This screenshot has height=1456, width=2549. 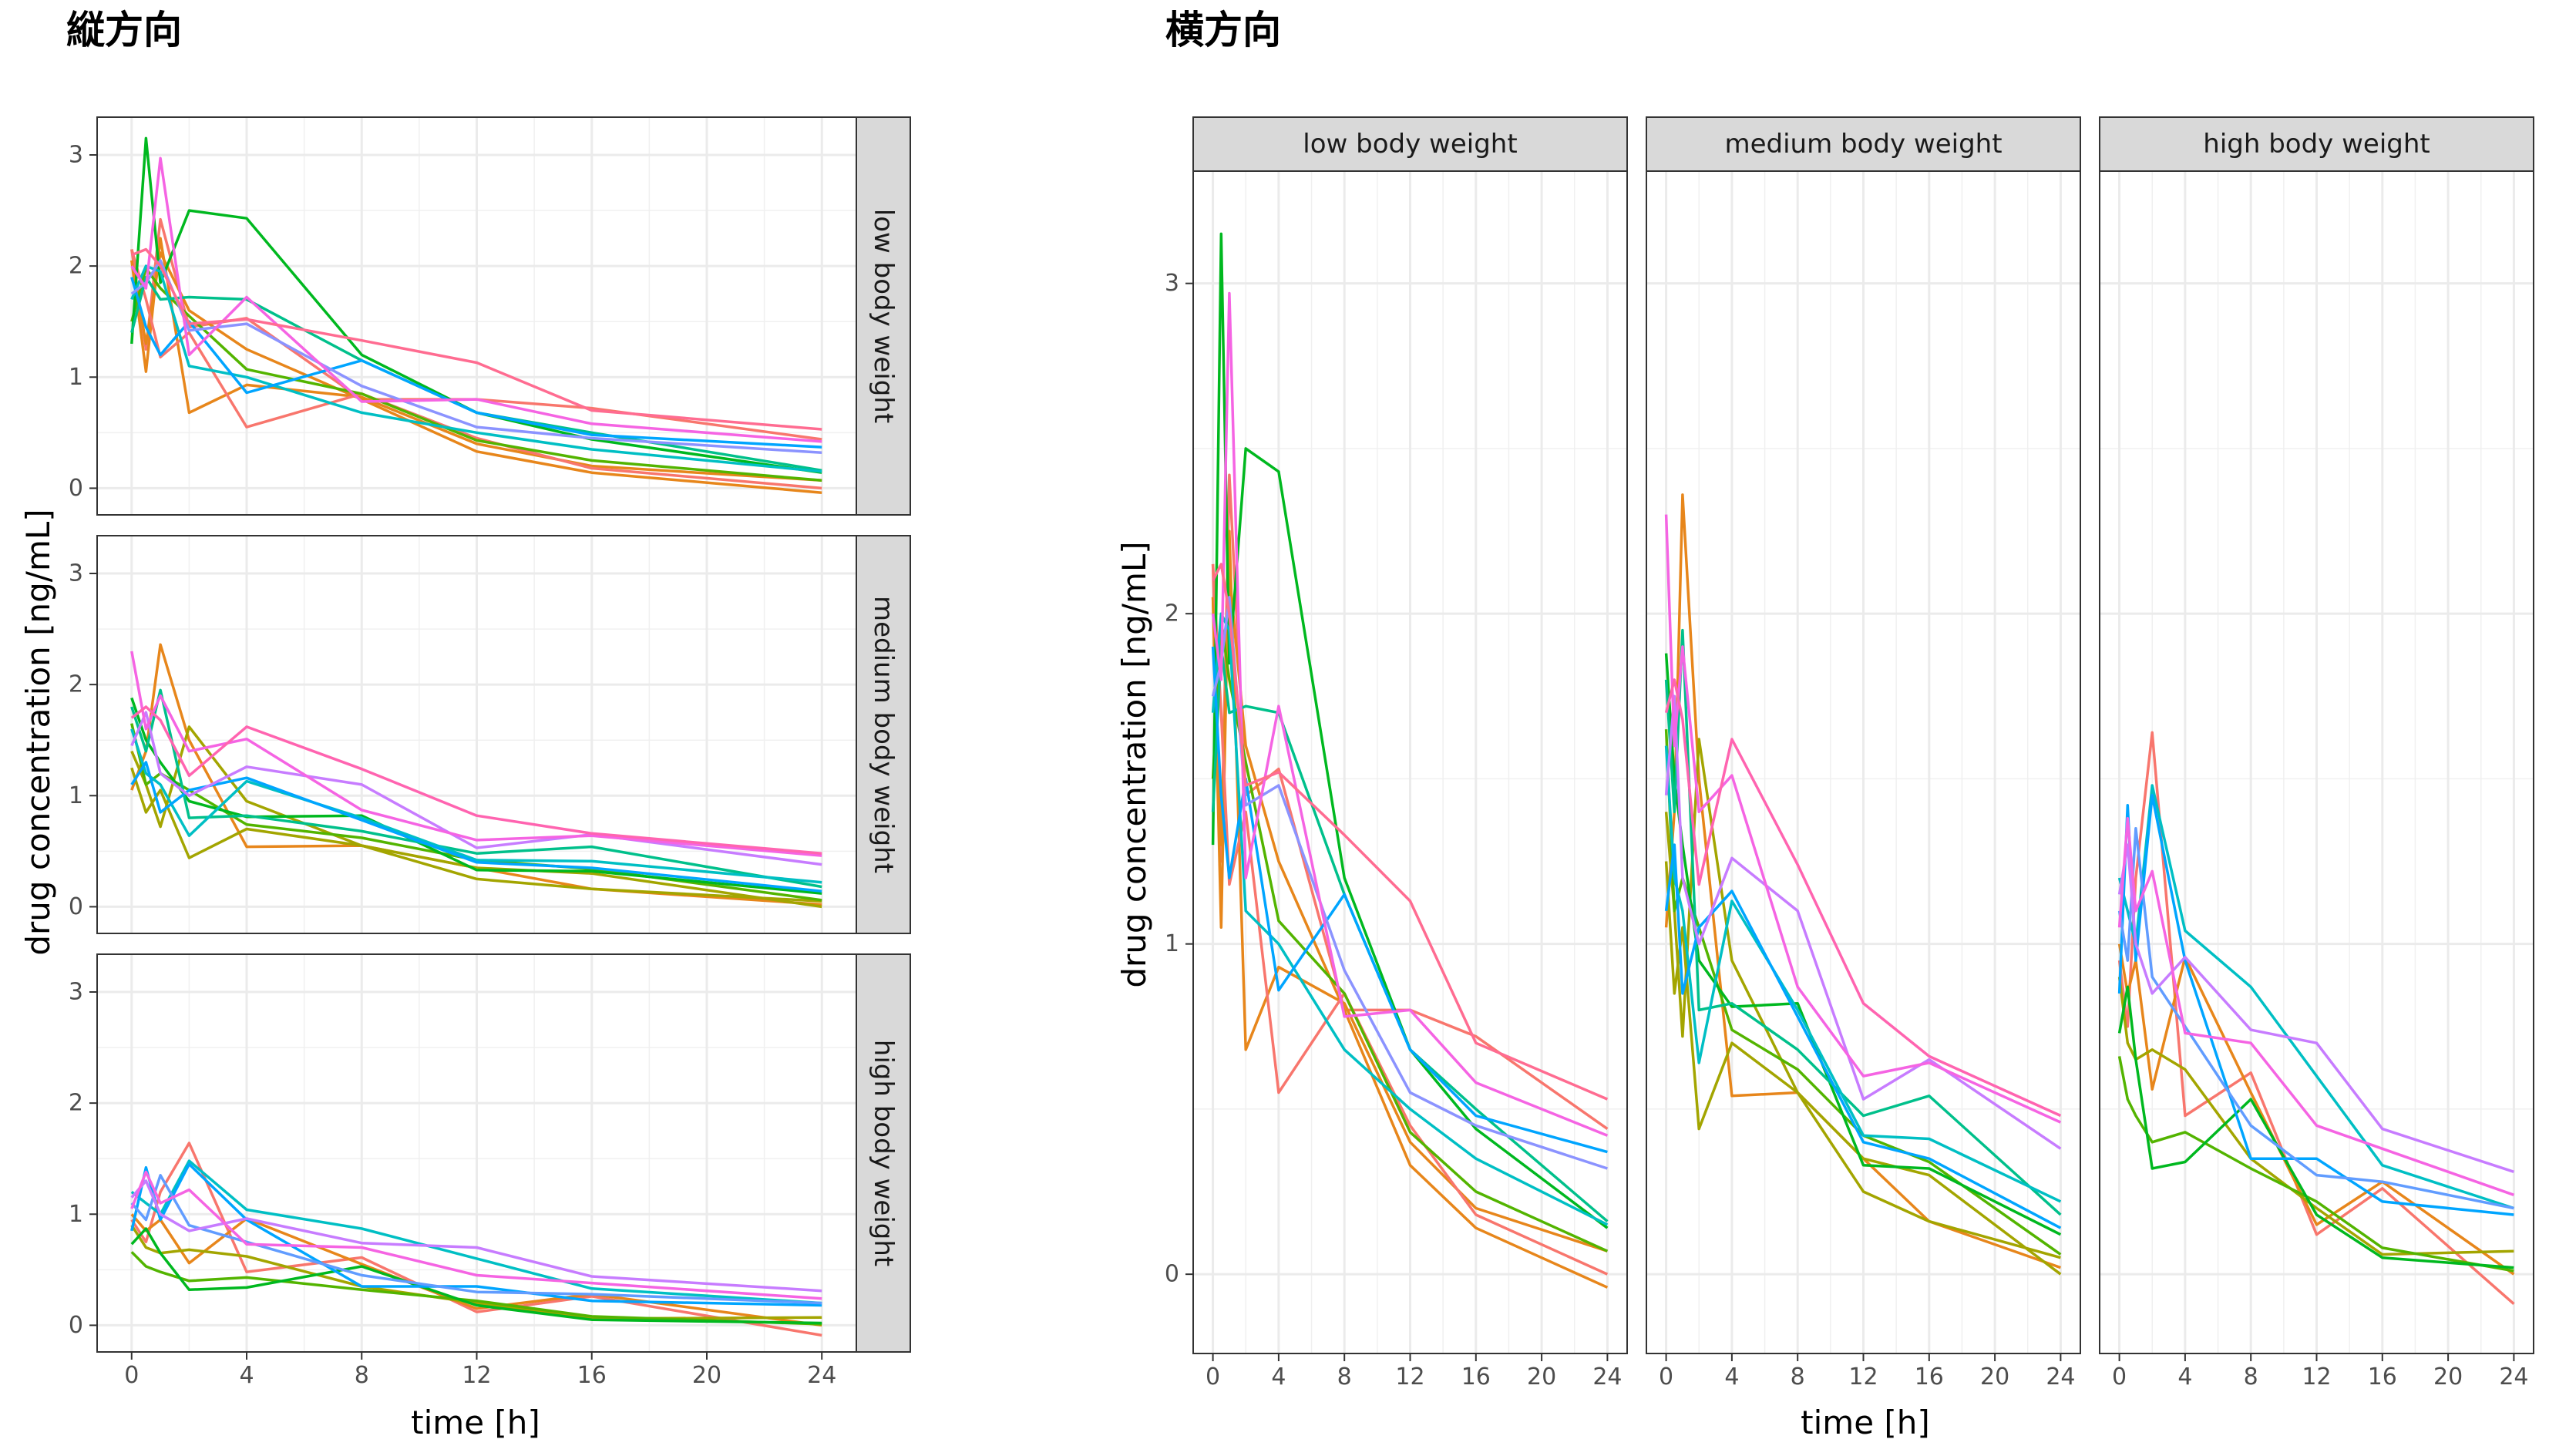 I want to click on h-low-body-weight-x-tick-label: 16, so click(x=1476, y=1377).